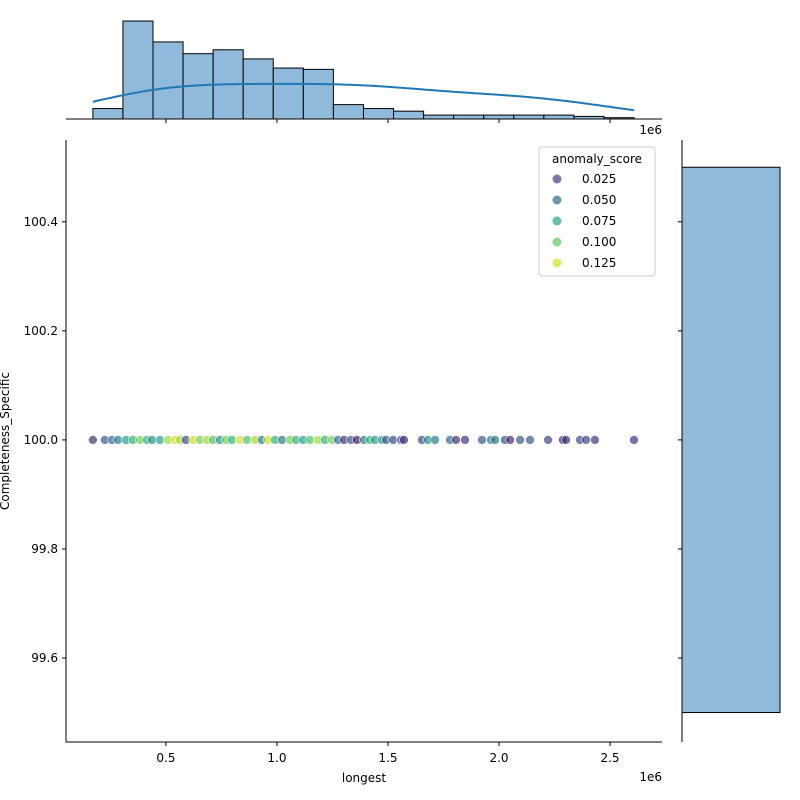 The height and width of the screenshot is (800, 800). I want to click on x-tick-label: 1.5, so click(387, 758).